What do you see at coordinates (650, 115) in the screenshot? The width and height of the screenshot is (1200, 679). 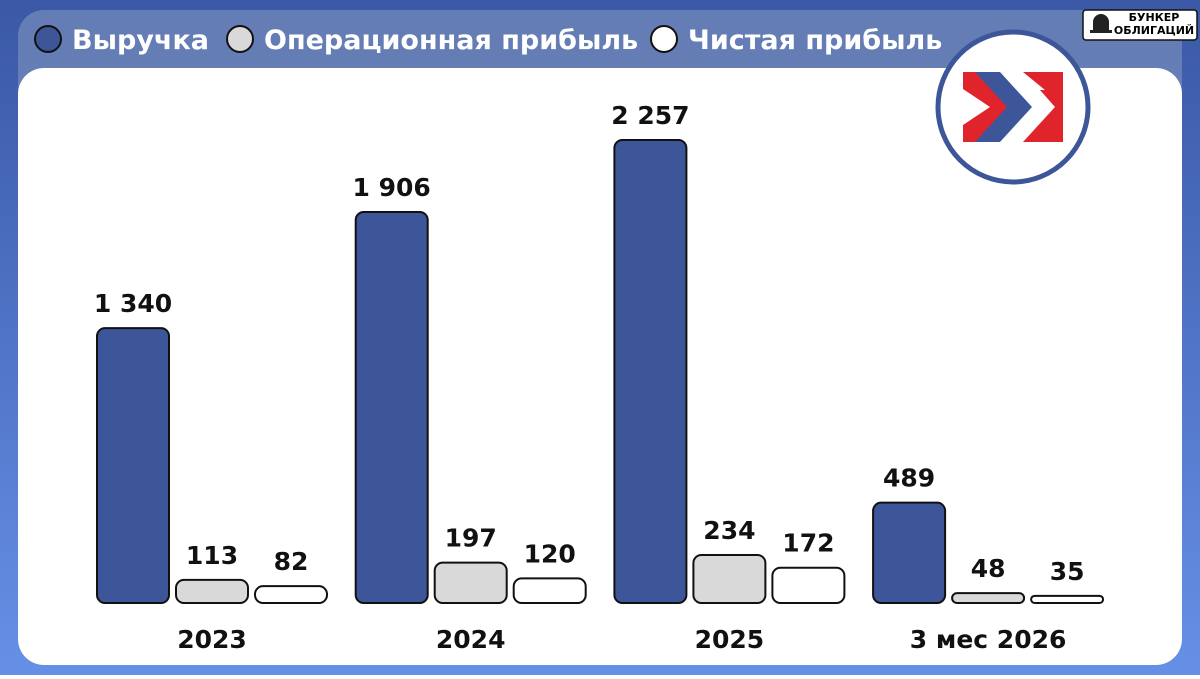 I see `value-label: 2 257` at bounding box center [650, 115].